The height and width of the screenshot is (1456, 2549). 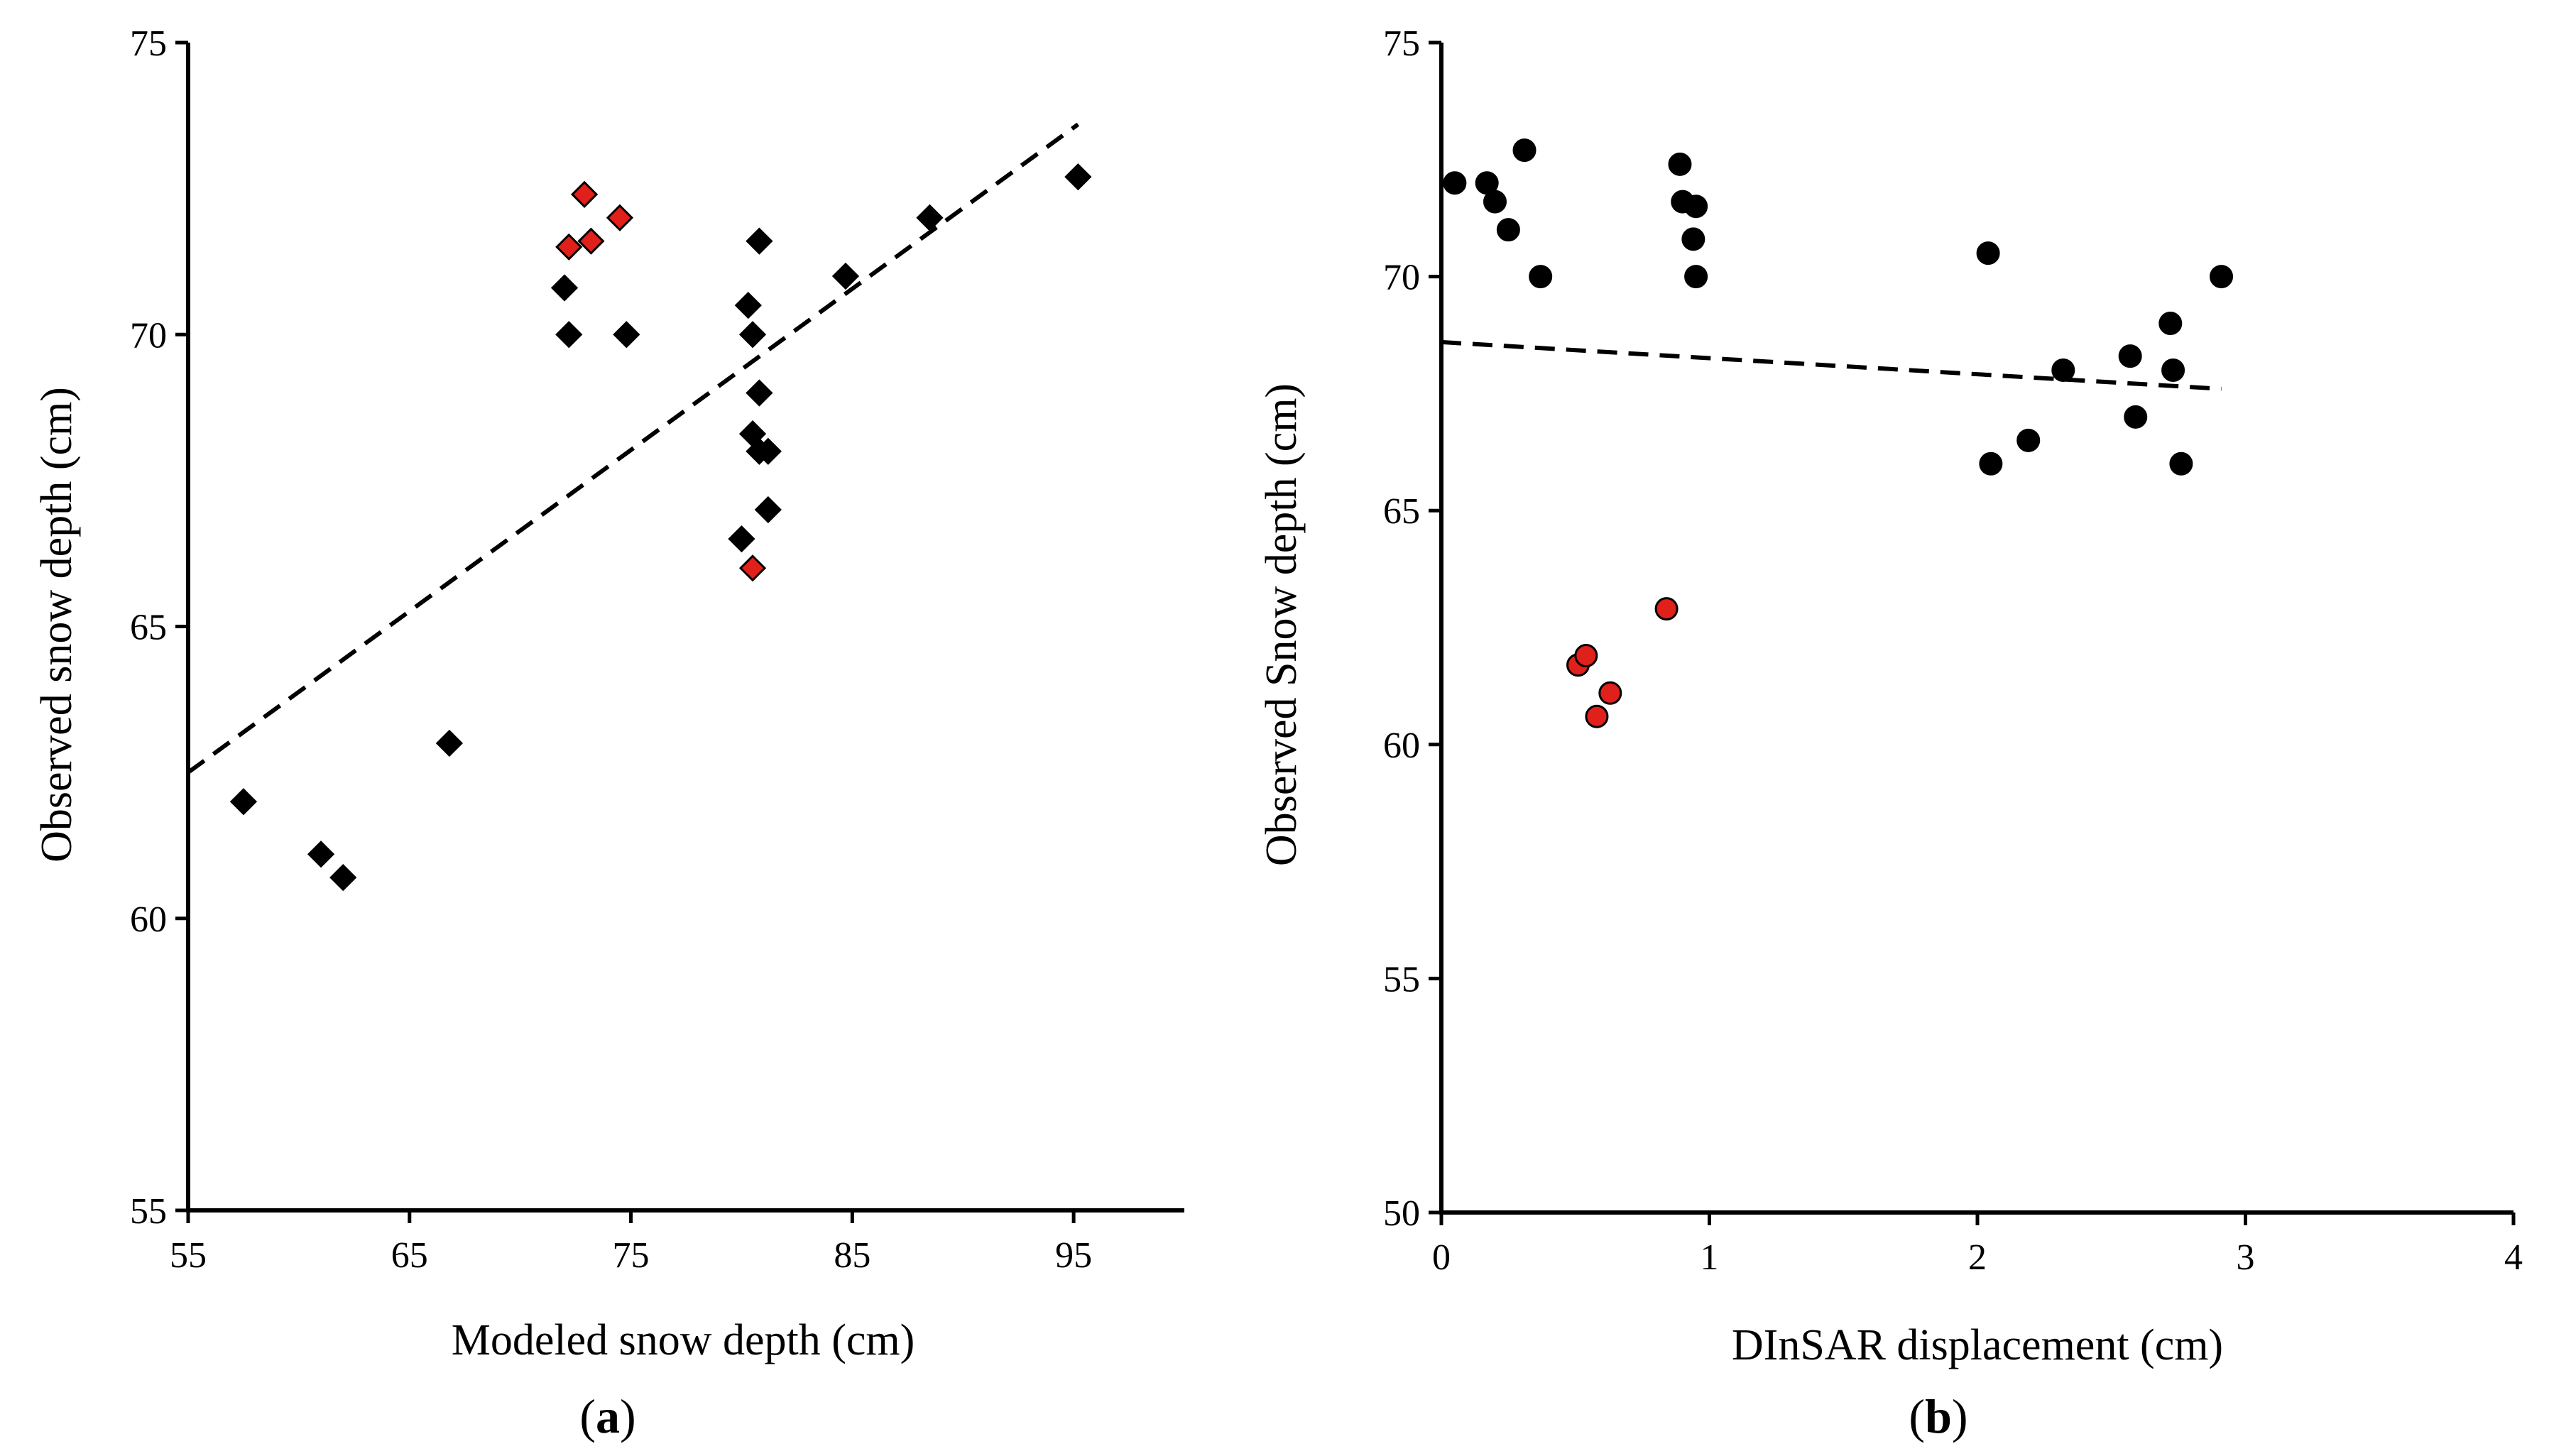 I want to click on panel-a-y-tick-label: 75, so click(x=148, y=44).